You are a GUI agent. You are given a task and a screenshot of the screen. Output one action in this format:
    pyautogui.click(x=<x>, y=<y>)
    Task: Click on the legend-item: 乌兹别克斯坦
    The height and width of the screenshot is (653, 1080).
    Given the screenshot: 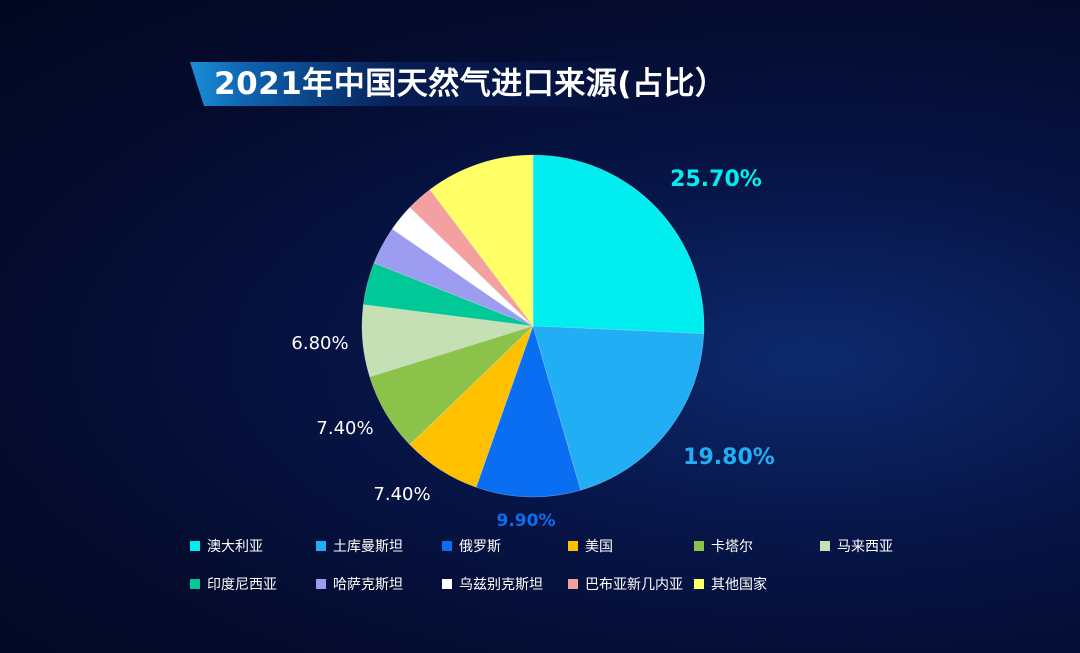 What is the action you would take?
    pyautogui.click(x=505, y=584)
    